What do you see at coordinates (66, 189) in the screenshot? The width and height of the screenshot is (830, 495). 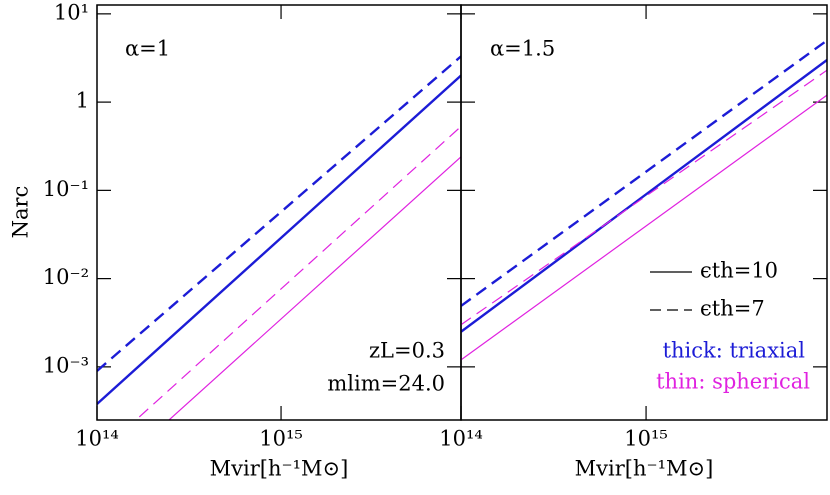 I see `y-tick-label: 10⁻¹` at bounding box center [66, 189].